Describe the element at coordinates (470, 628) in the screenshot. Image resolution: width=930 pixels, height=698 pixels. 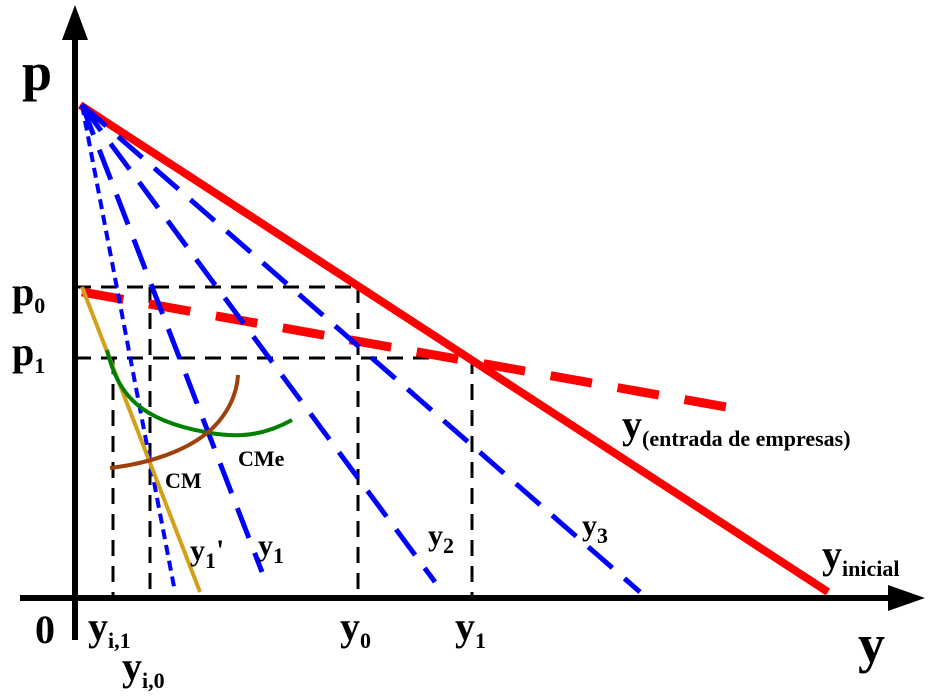
I see `y1-label: y1` at that location.